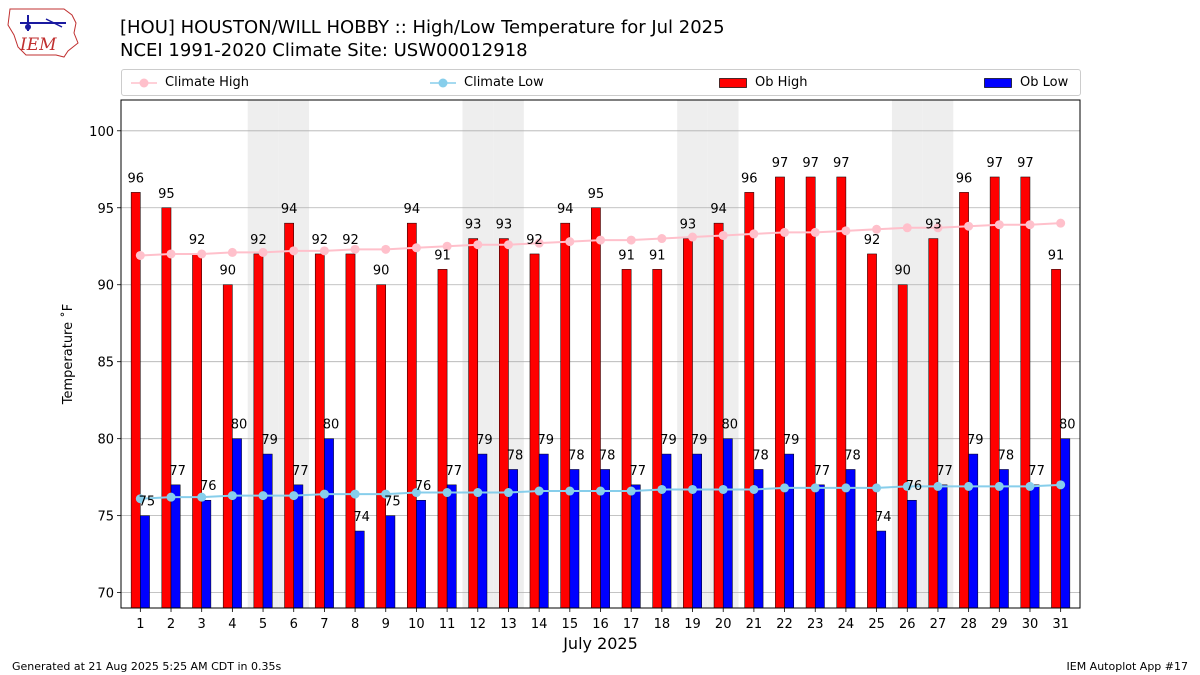  I want to click on climate-low-legend-swatch, so click(443, 82).